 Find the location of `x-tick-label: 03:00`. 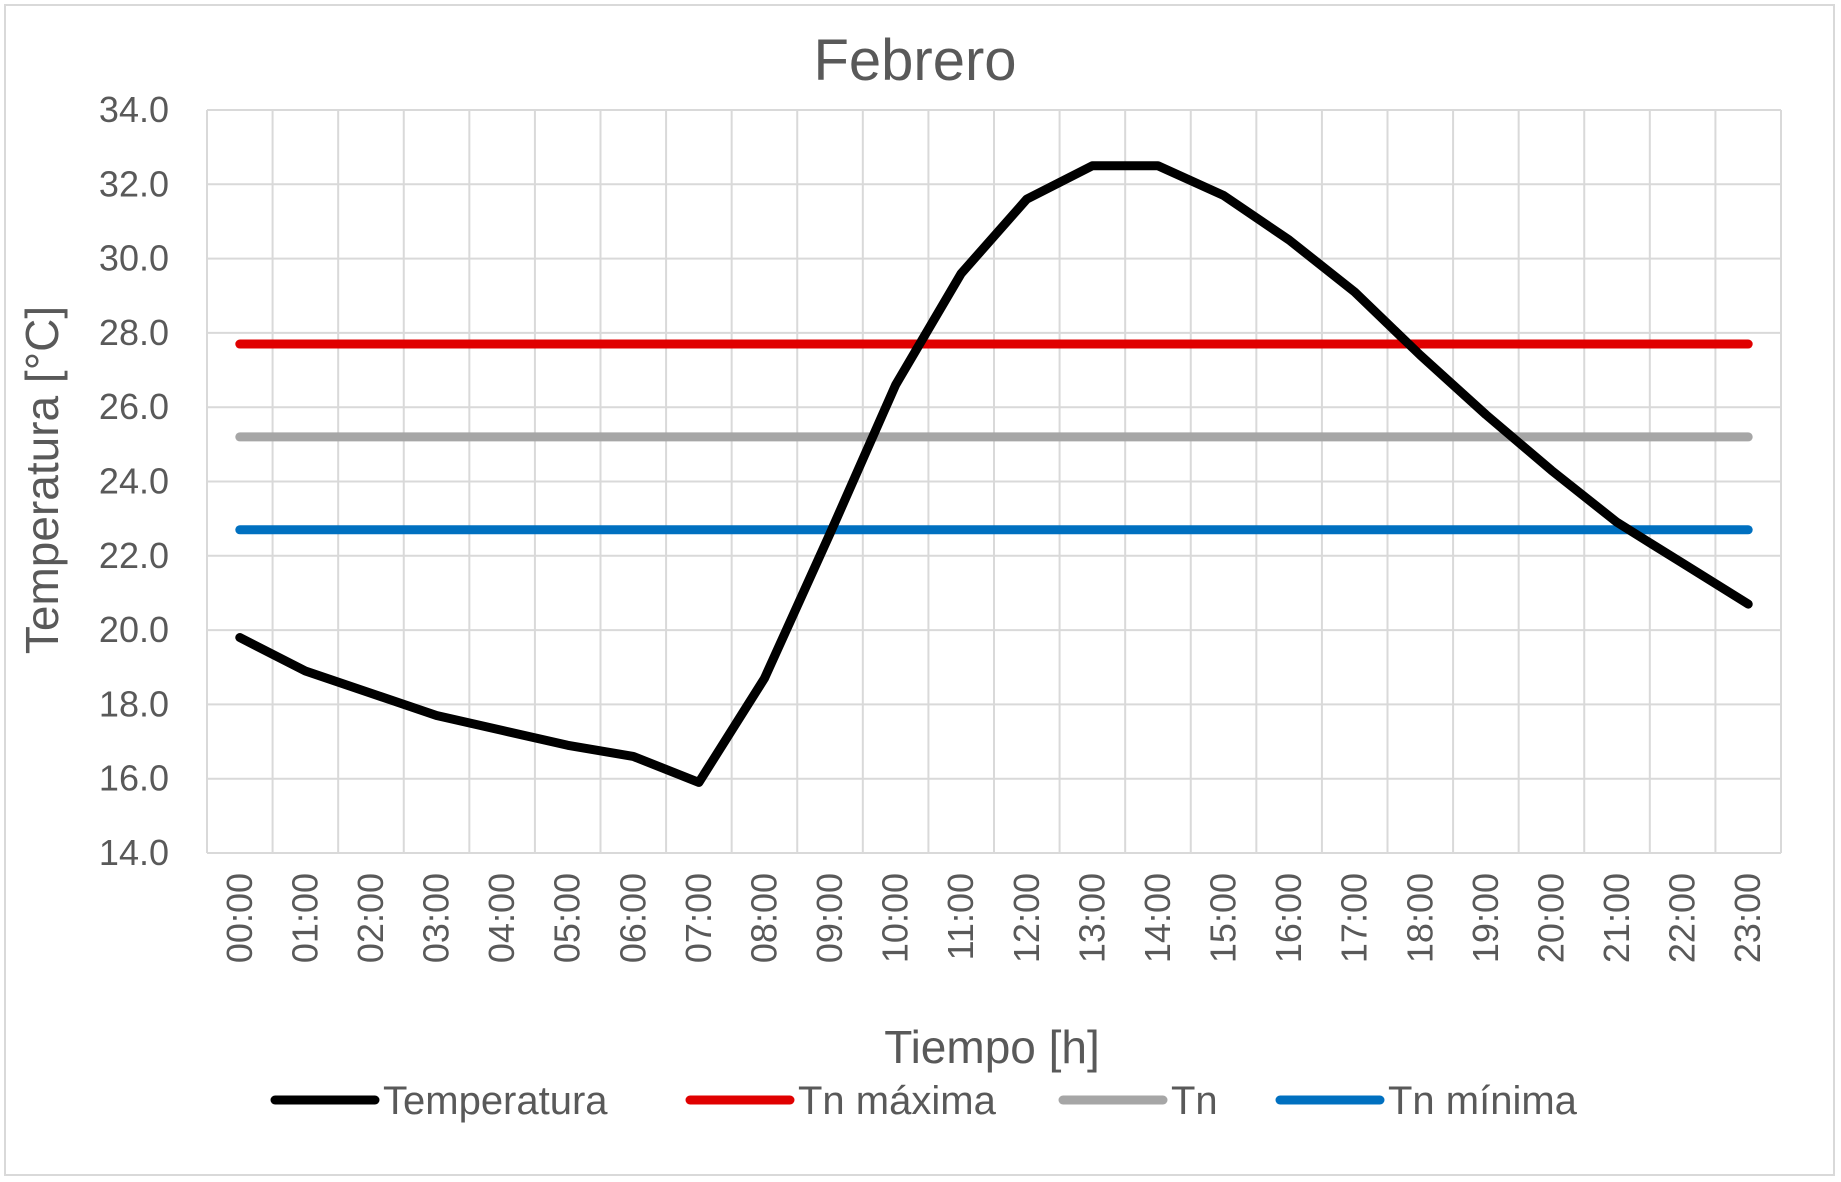

x-tick-label: 03:00 is located at coordinates (436, 918).